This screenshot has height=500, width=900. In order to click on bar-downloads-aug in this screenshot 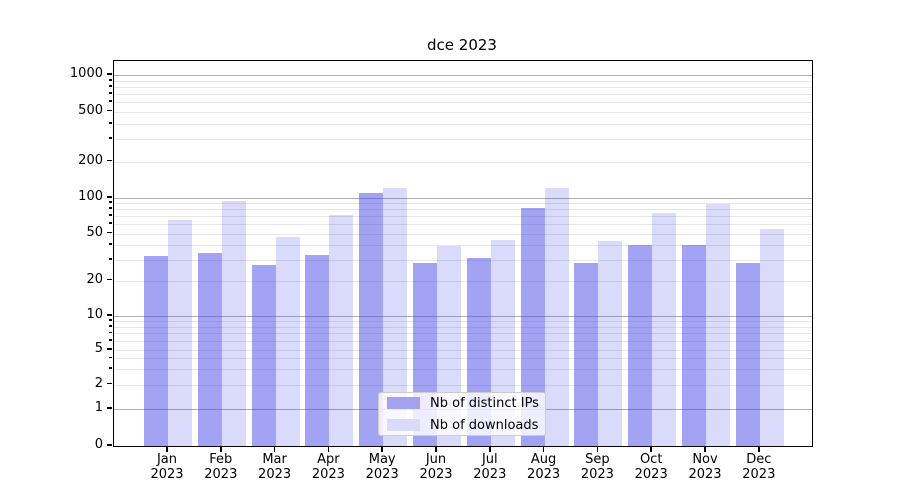, I will do `click(556, 316)`.